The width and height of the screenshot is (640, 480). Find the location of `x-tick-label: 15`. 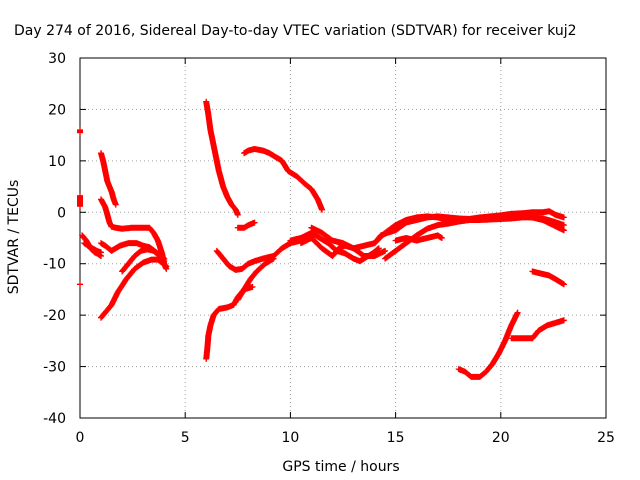

x-tick-label: 15 is located at coordinates (396, 438).